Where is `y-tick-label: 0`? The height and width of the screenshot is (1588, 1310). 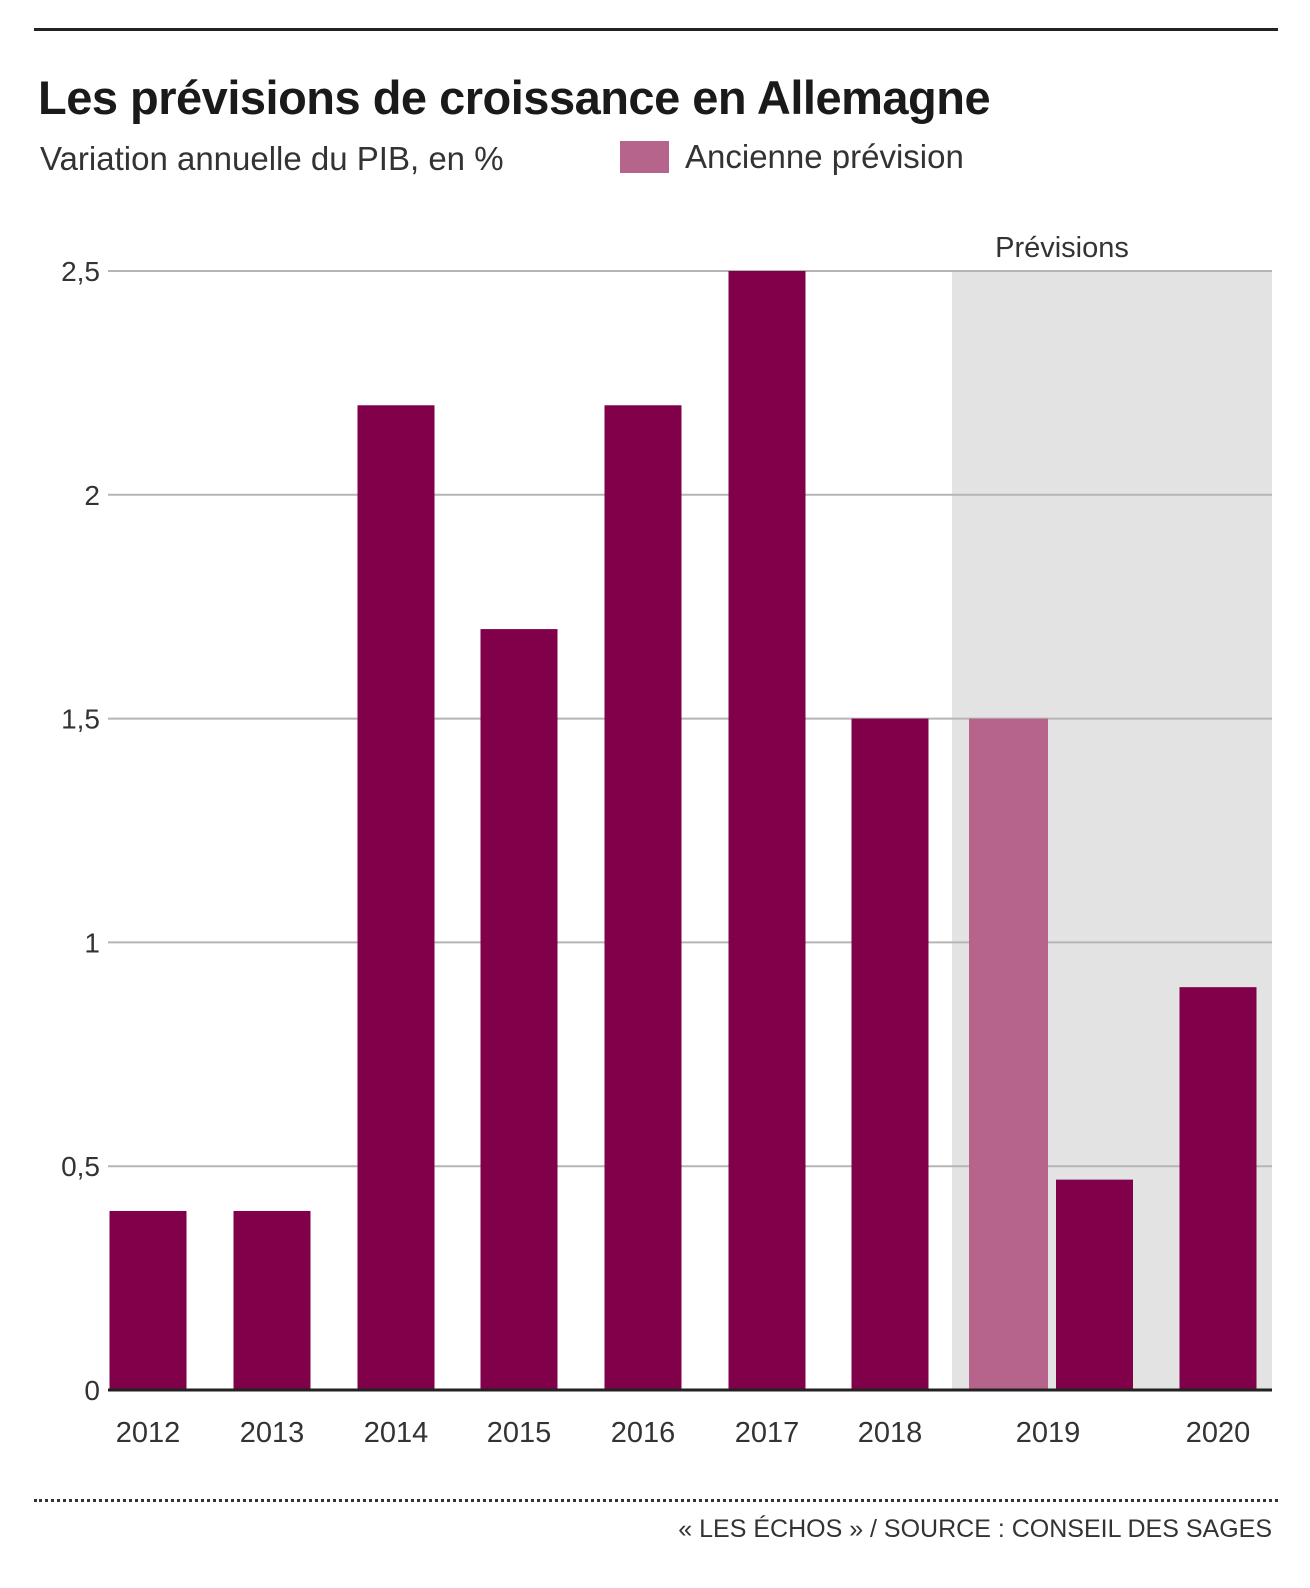 y-tick-label: 0 is located at coordinates (92, 1390).